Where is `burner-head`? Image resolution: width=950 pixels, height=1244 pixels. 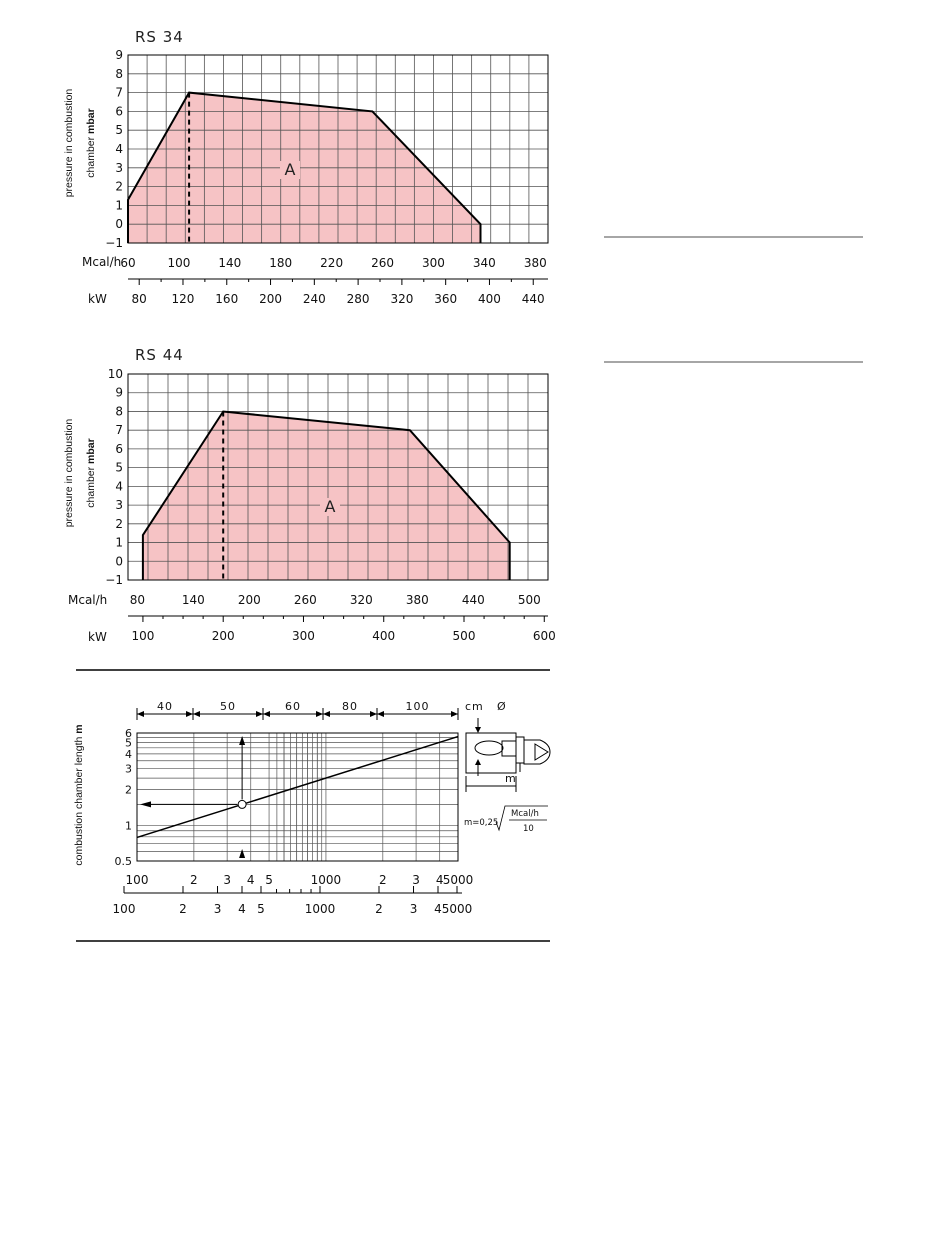 burner-head is located at coordinates (509, 748).